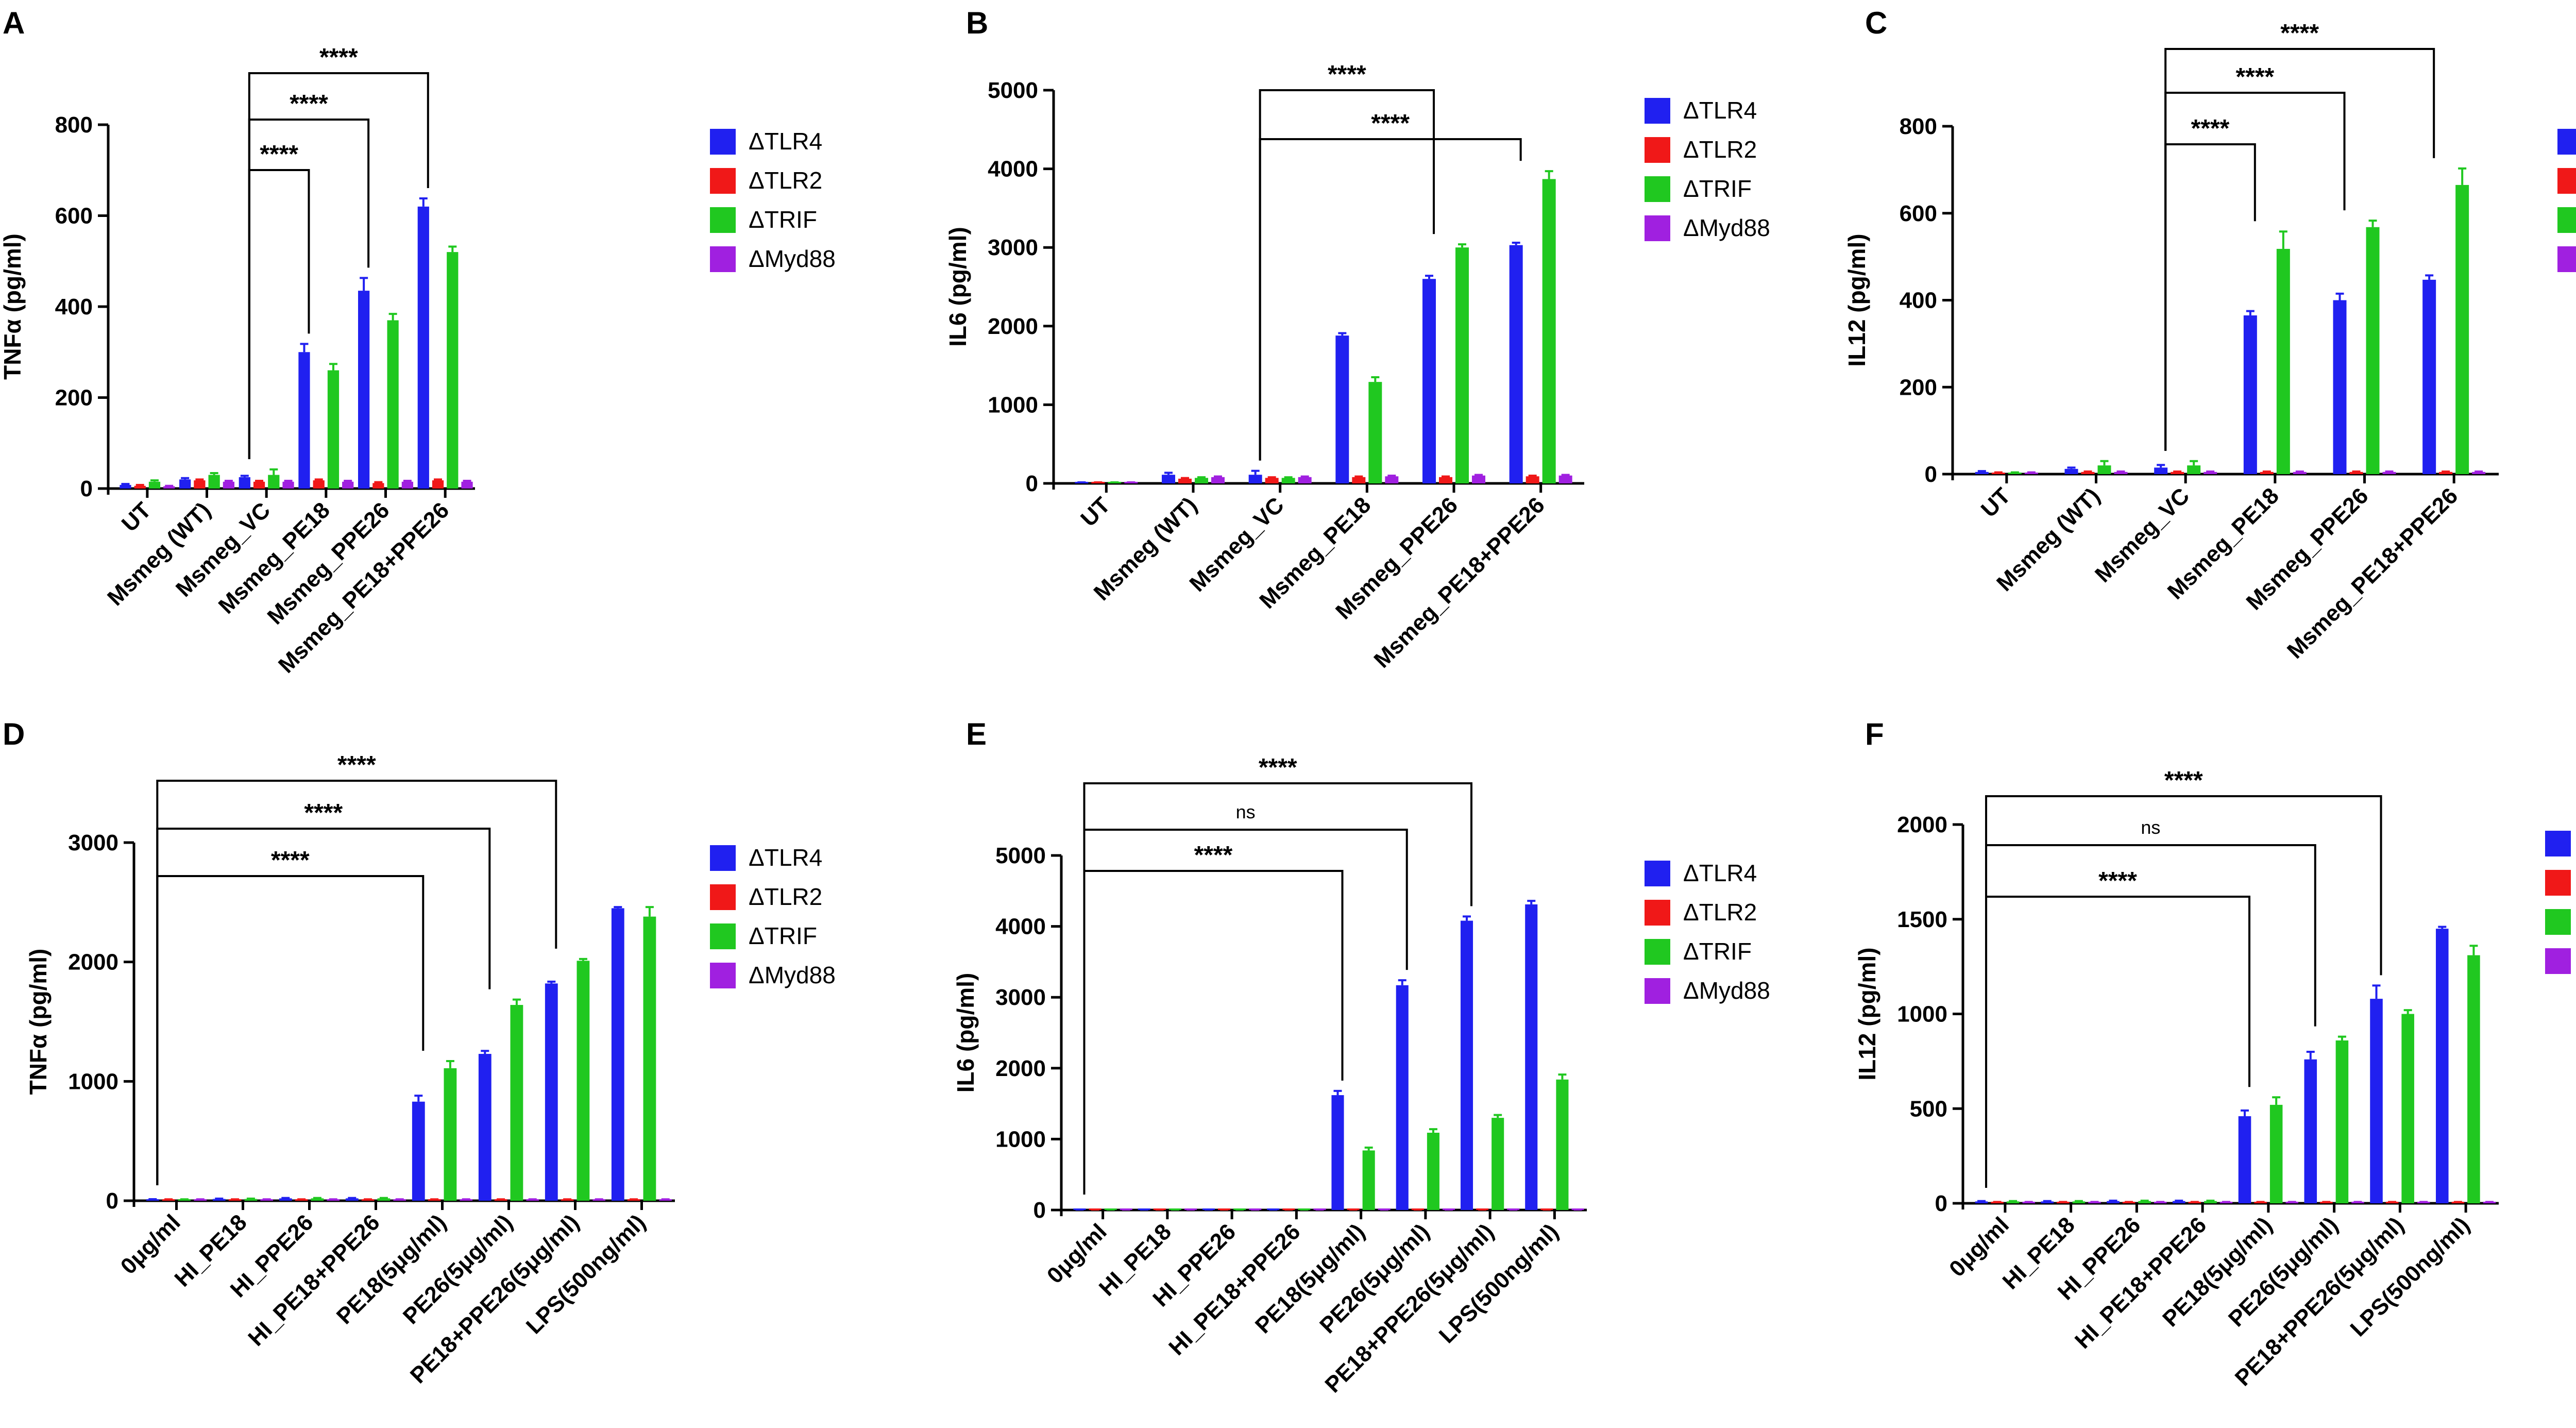 This screenshot has width=2576, height=1428. What do you see at coordinates (1922, 919) in the screenshot?
I see `y-tick-label: 1500` at bounding box center [1922, 919].